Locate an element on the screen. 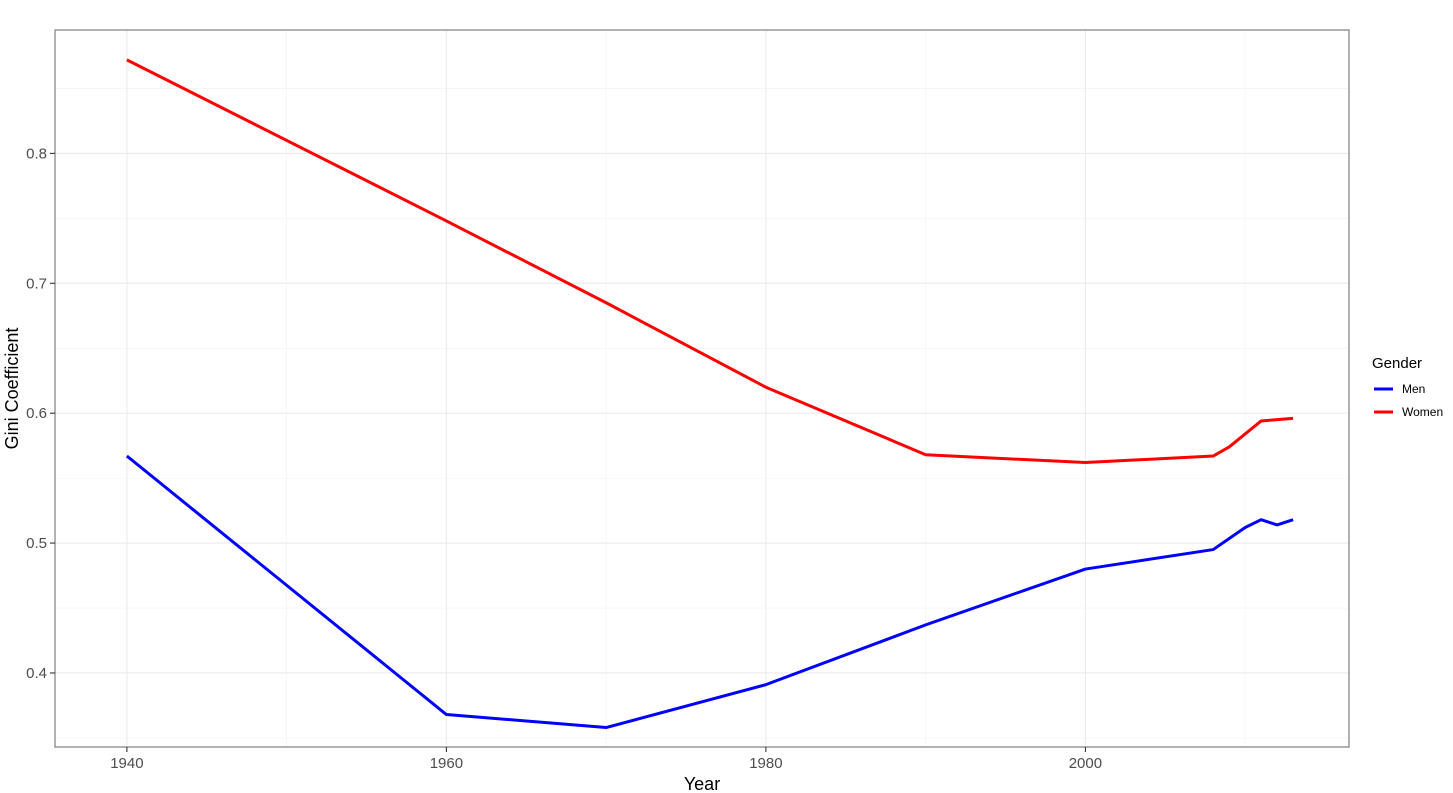 The width and height of the screenshot is (1453, 793). y-axis-title: Gini Coefficient is located at coordinates (12, 389).